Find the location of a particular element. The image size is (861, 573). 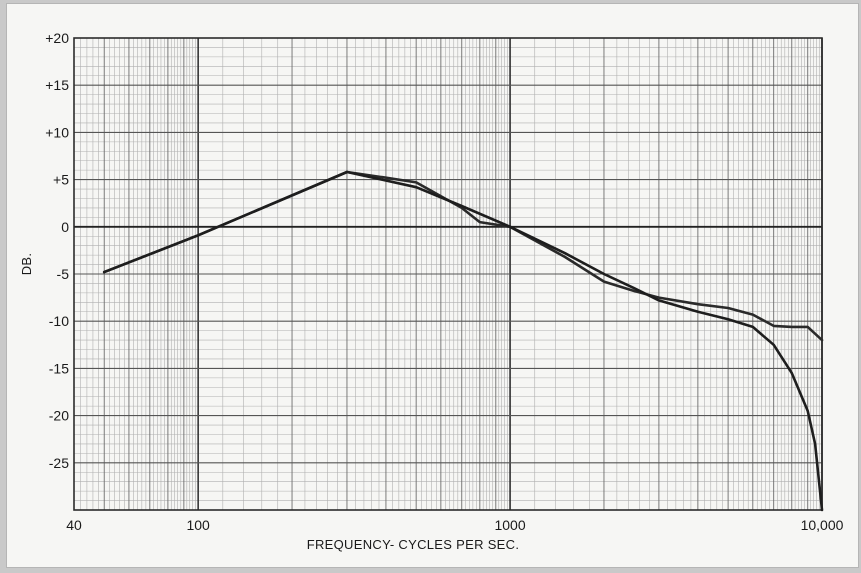

y-tick-label: +10 is located at coordinates (57, 132).